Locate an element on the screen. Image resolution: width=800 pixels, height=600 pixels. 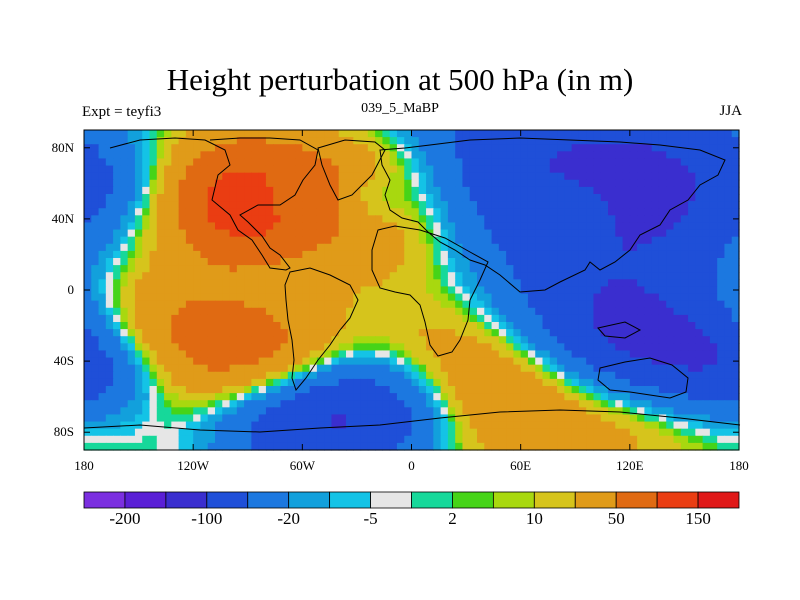
colorbar-label: -5 is located at coordinates (370, 518).